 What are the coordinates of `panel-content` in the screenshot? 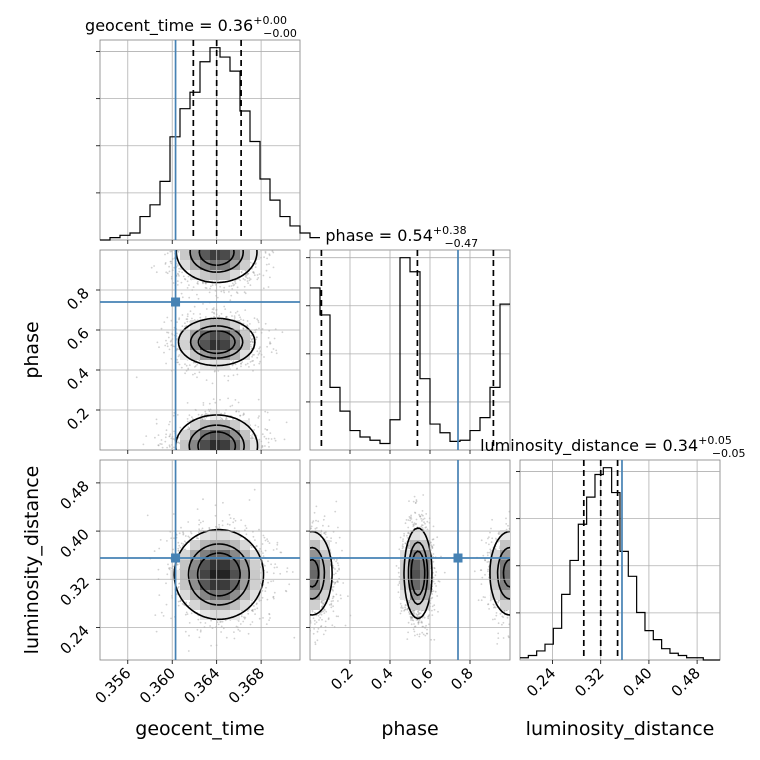 It's located at (410, 570).